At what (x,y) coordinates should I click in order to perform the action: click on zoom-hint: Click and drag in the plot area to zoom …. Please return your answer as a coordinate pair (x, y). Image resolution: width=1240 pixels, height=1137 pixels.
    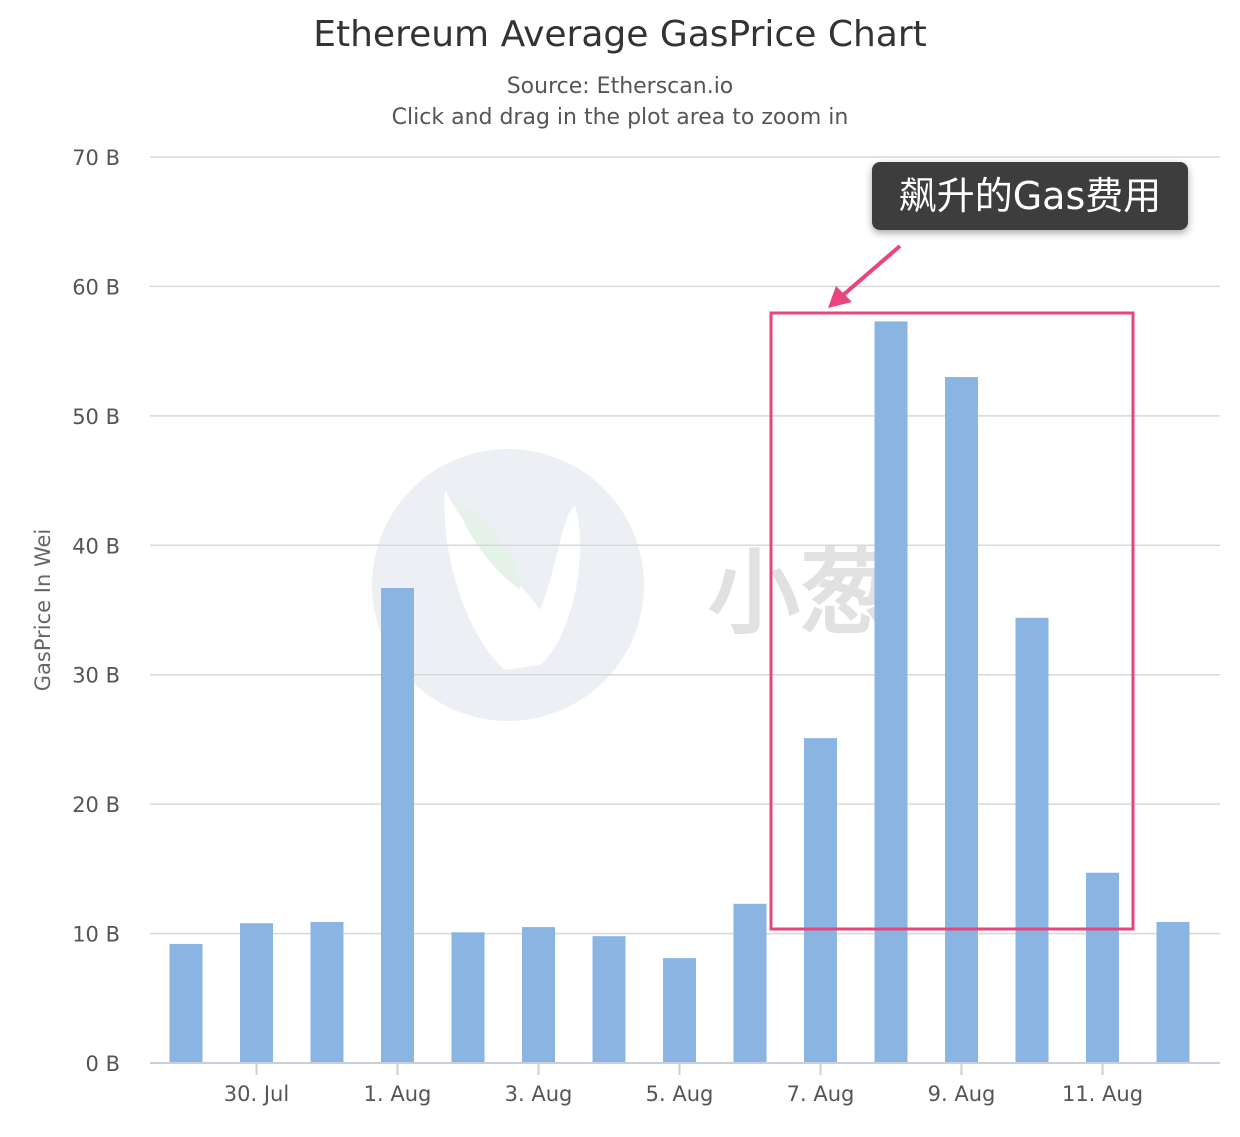
    Looking at the image, I should click on (620, 117).